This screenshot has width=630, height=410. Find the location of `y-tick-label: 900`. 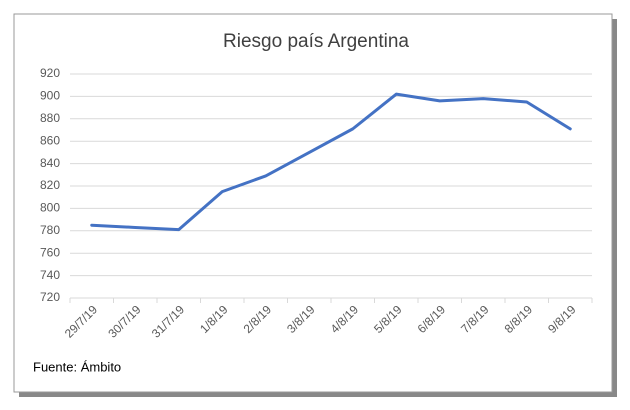

y-tick-label: 900 is located at coordinates (50, 96).